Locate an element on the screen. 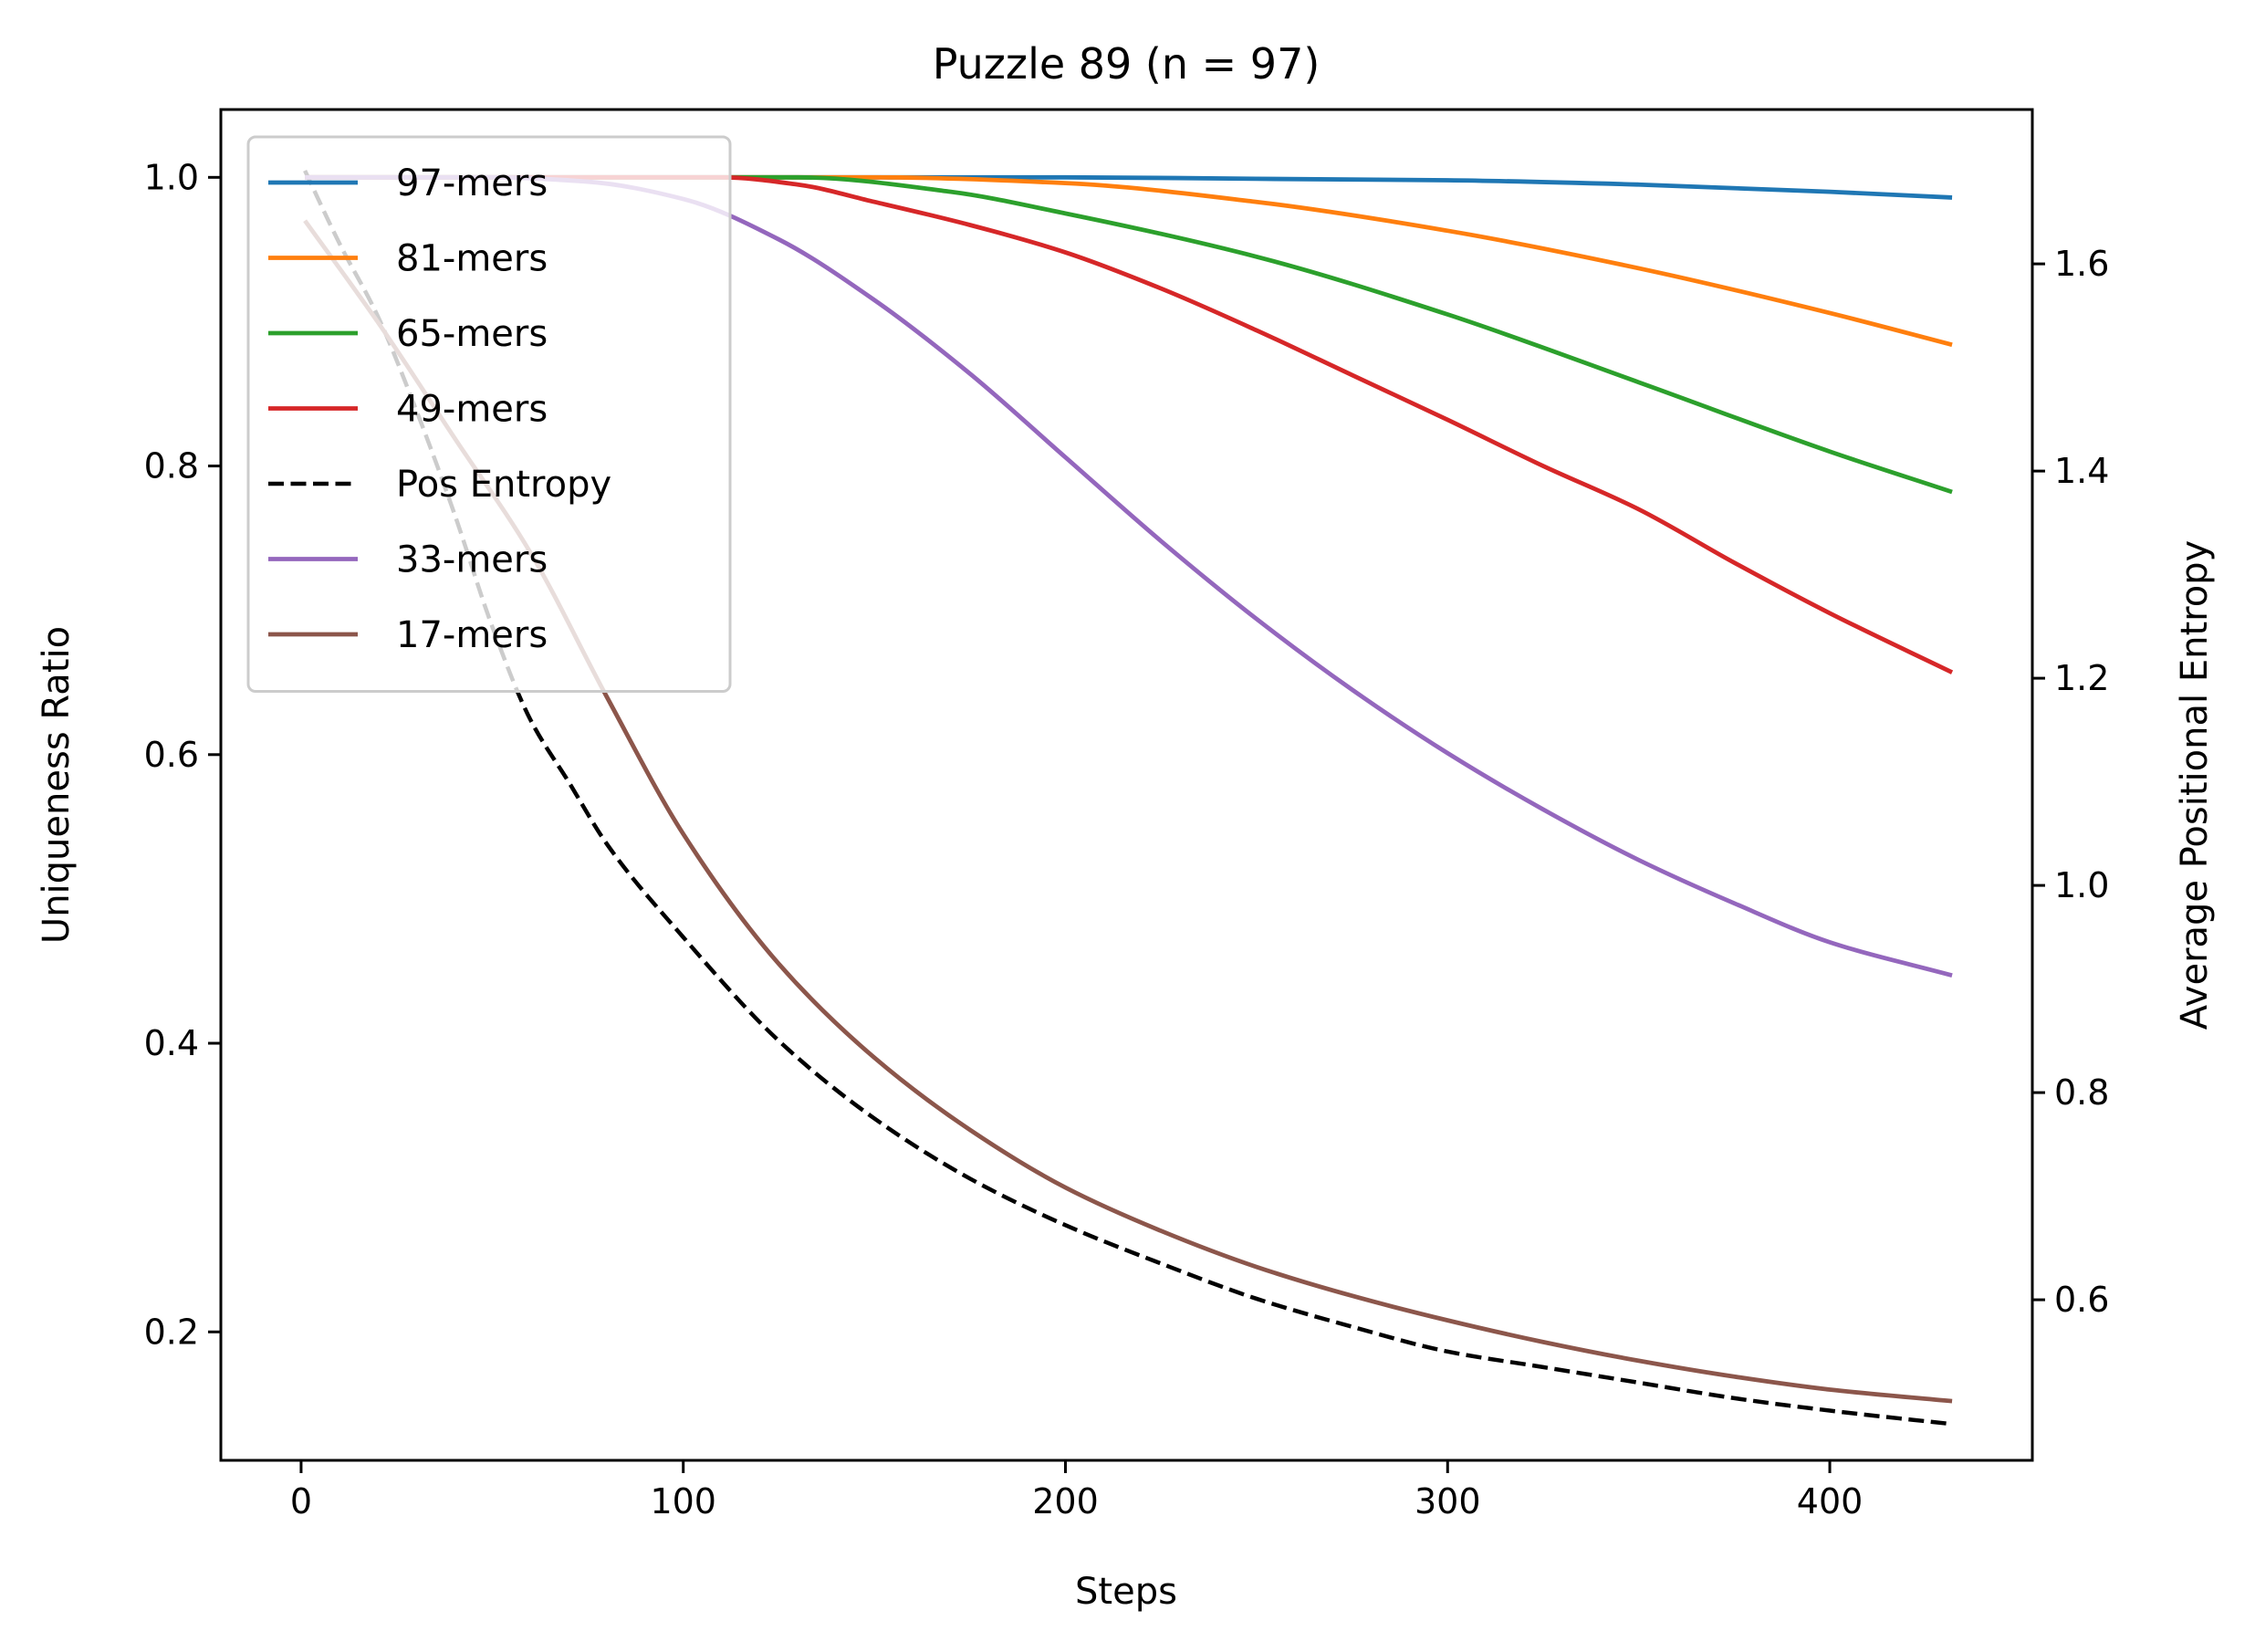 This screenshot has height=1652, width=2255. legend-label-65-mers: 65-mers is located at coordinates (472, 334).